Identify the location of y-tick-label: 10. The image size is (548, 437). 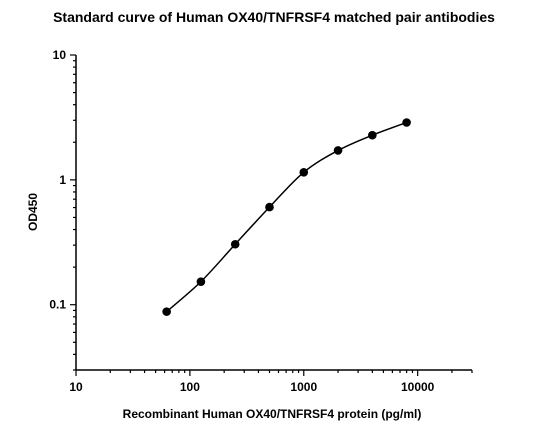
(60, 55).